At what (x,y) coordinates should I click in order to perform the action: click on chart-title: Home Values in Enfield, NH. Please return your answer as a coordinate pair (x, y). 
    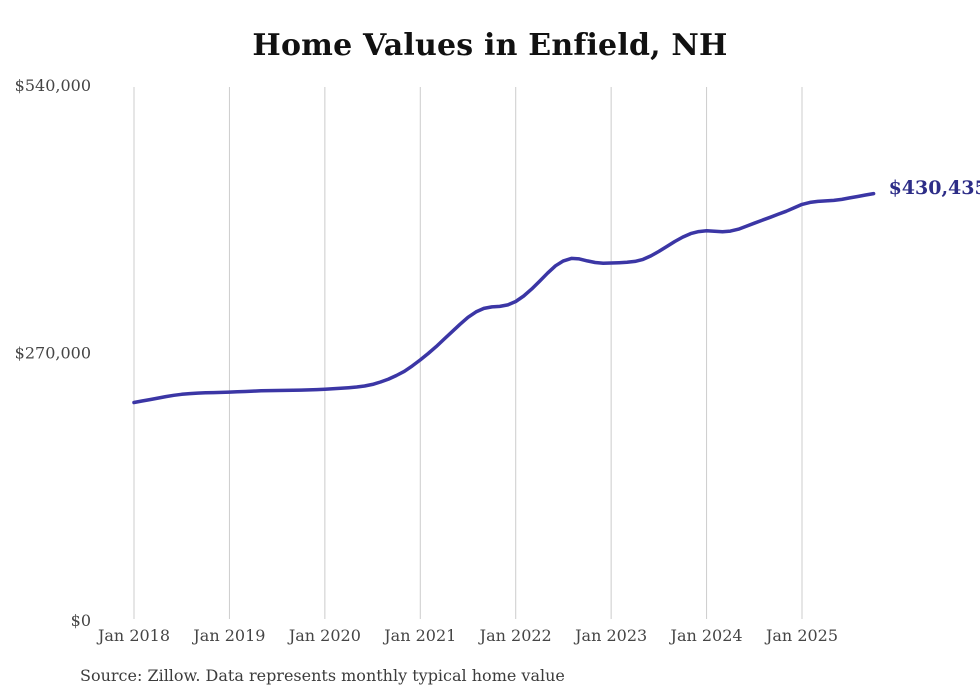
    Looking at the image, I should click on (490, 45).